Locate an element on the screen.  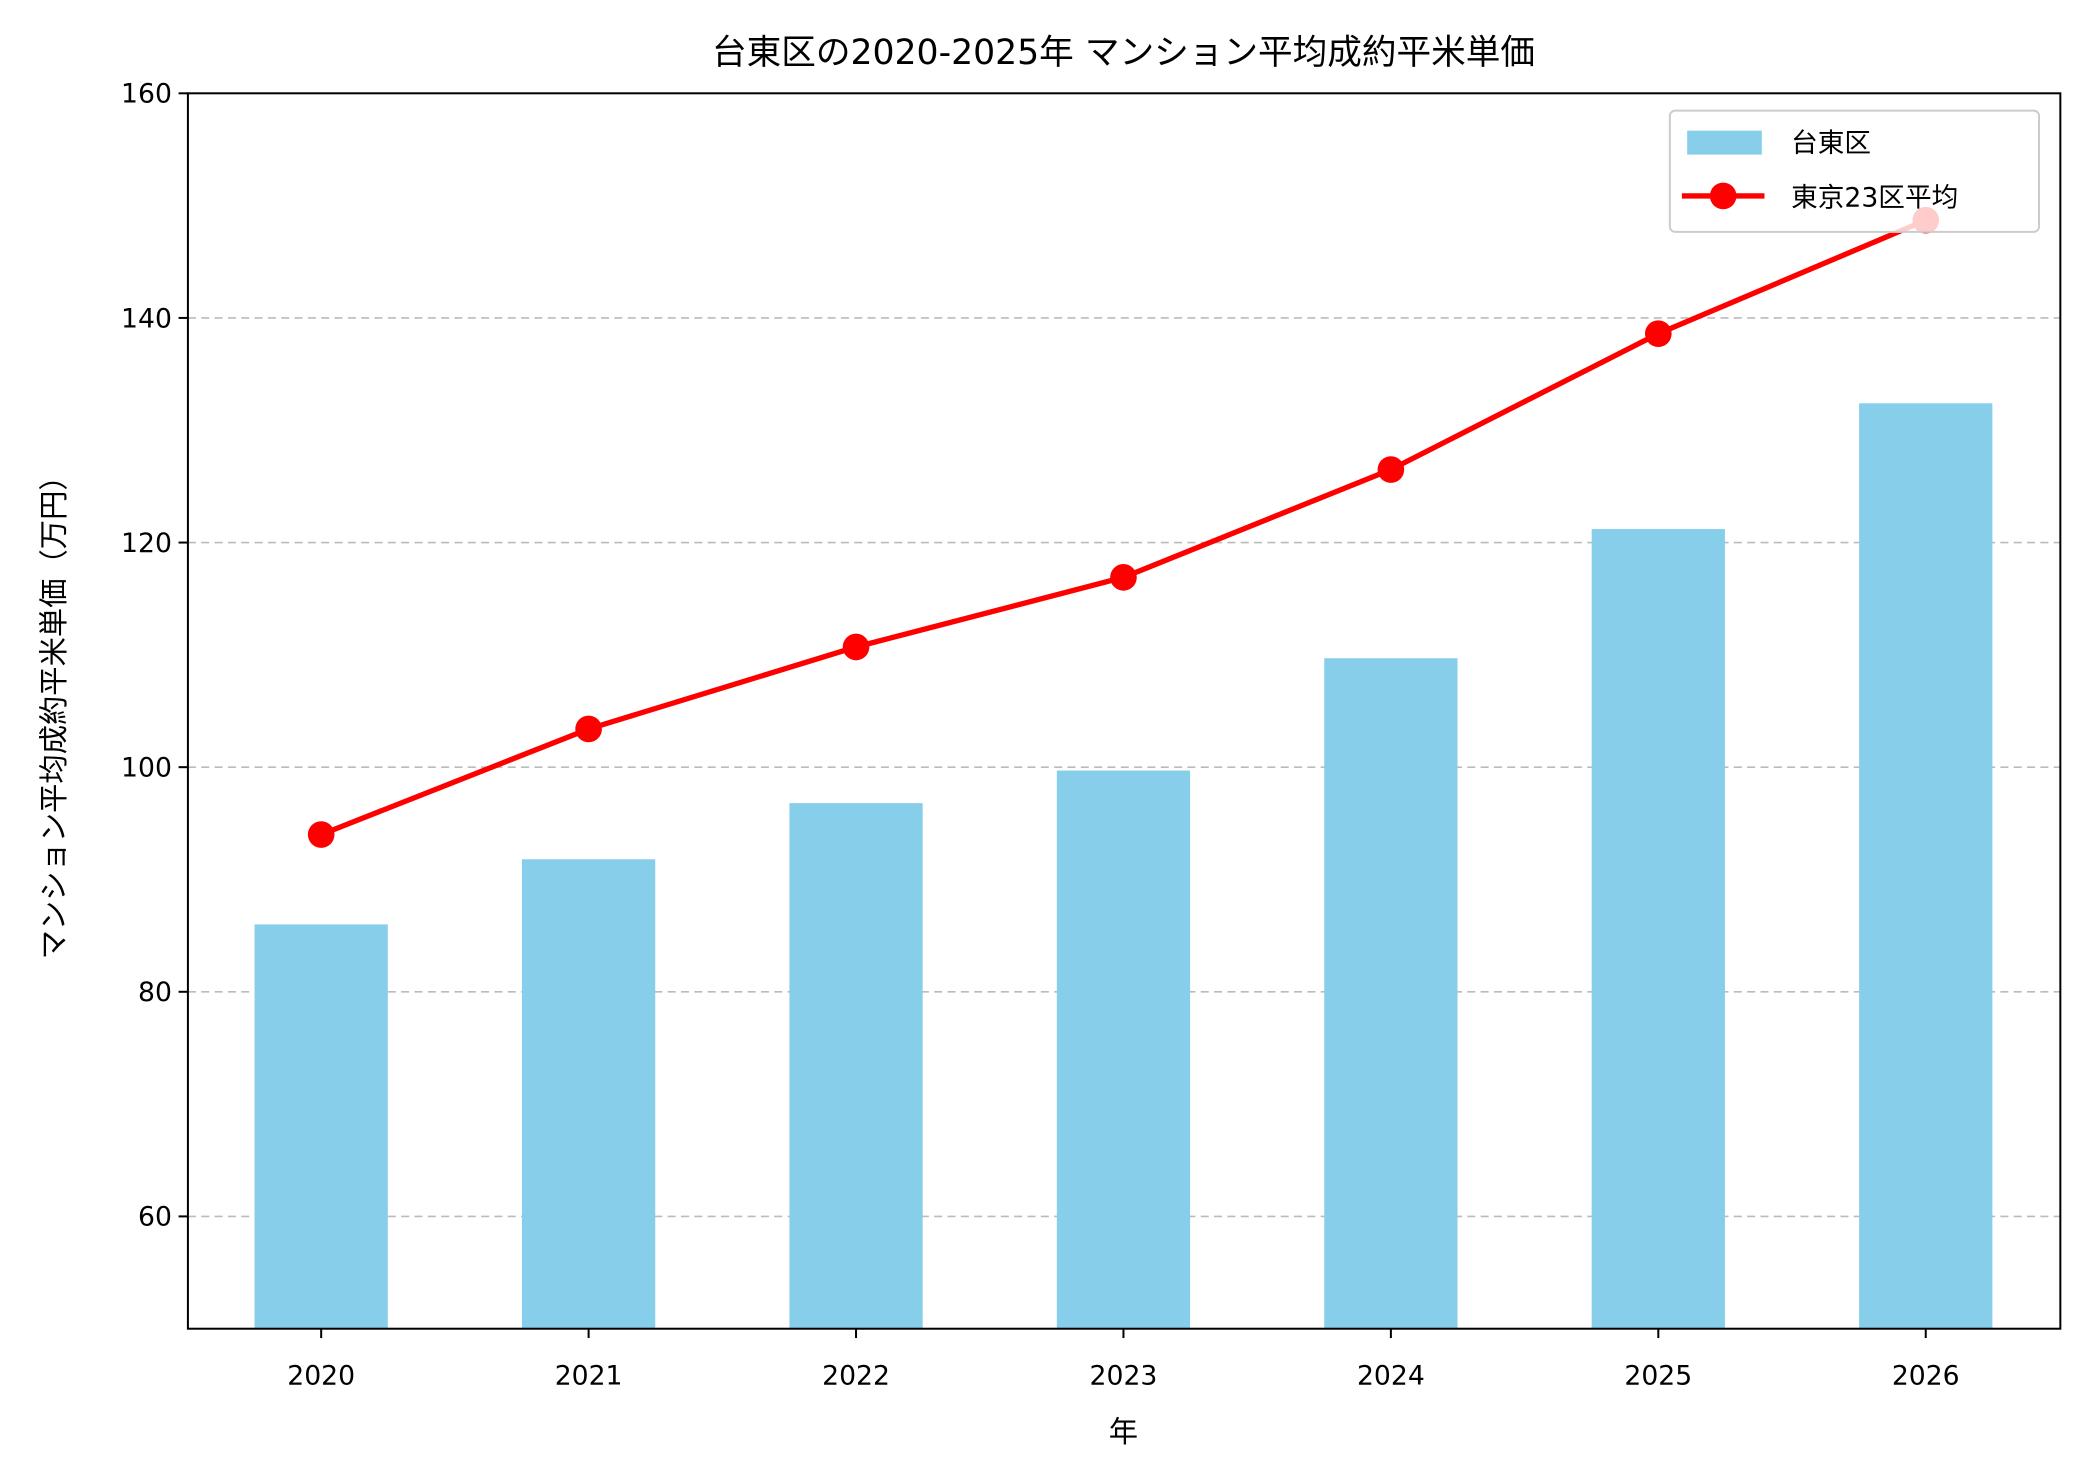
legend: 台東区 東京23区平均 is located at coordinates (1854, 171).